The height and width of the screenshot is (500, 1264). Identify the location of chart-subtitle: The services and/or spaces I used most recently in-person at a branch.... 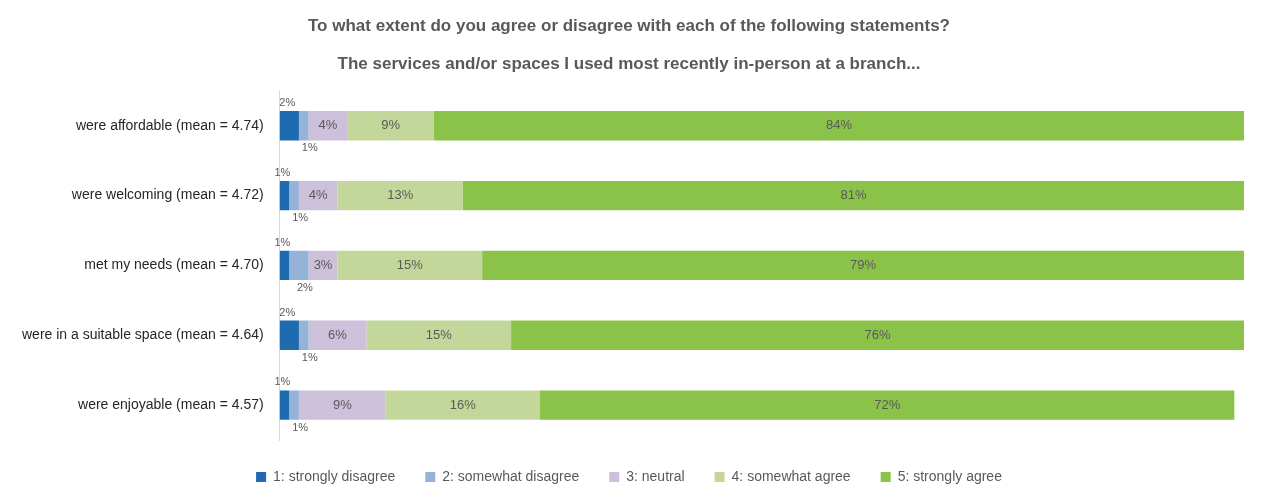
(629, 64).